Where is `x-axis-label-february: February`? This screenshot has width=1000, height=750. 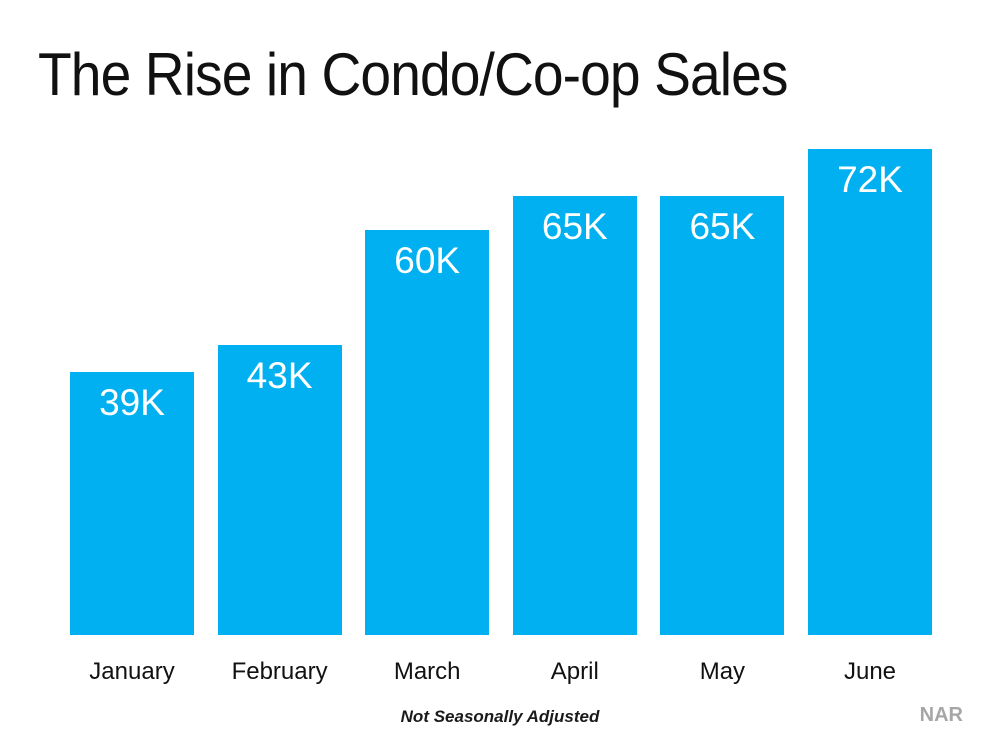 x-axis-label-february: February is located at coordinates (279, 671).